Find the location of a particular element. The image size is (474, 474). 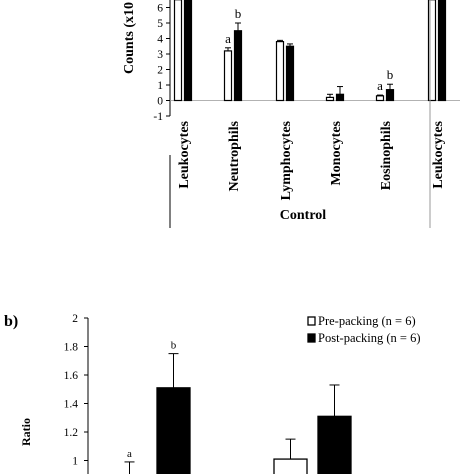

y-tick-label: 4 is located at coordinates (160, 40).